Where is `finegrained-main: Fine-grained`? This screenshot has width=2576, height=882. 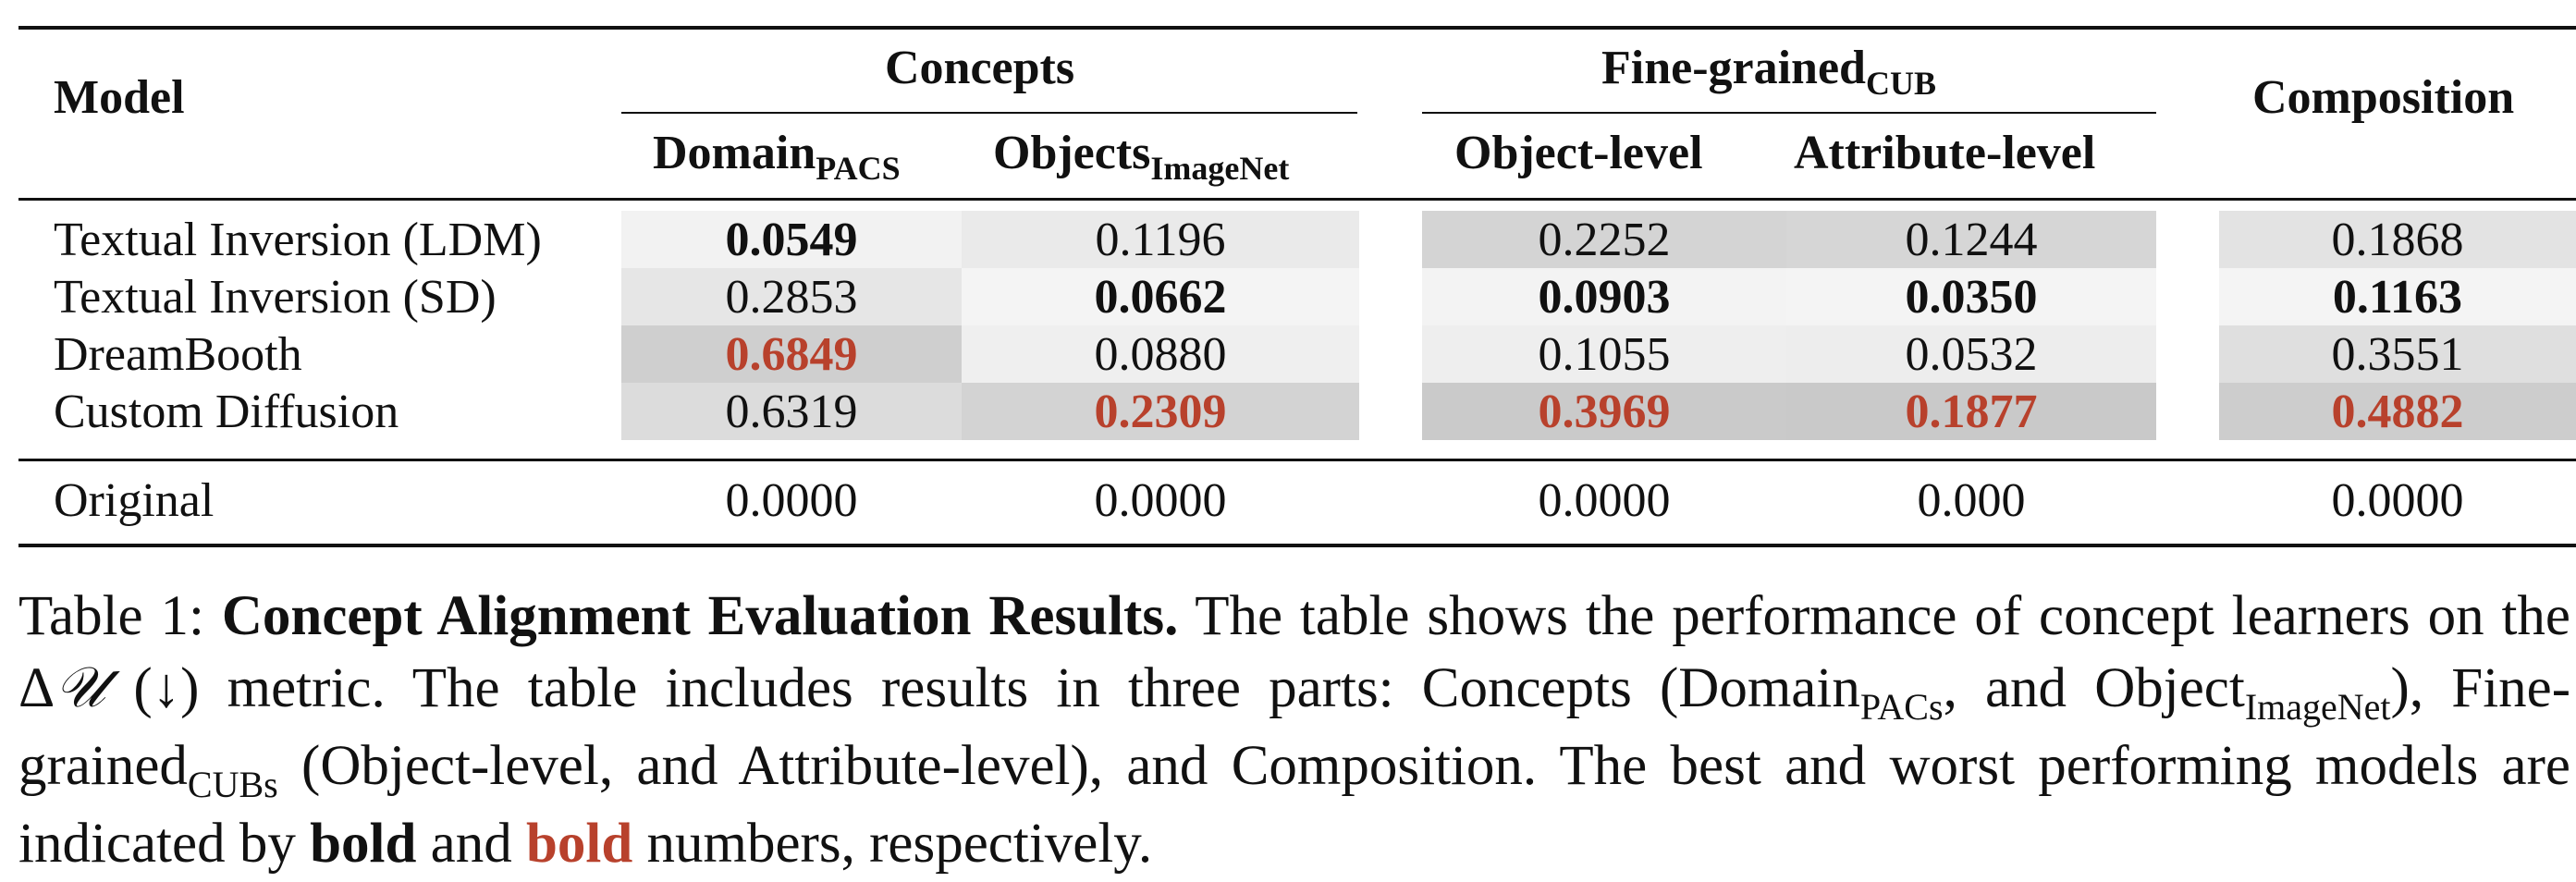
finegrained-main: Fine-grained is located at coordinates (1733, 68).